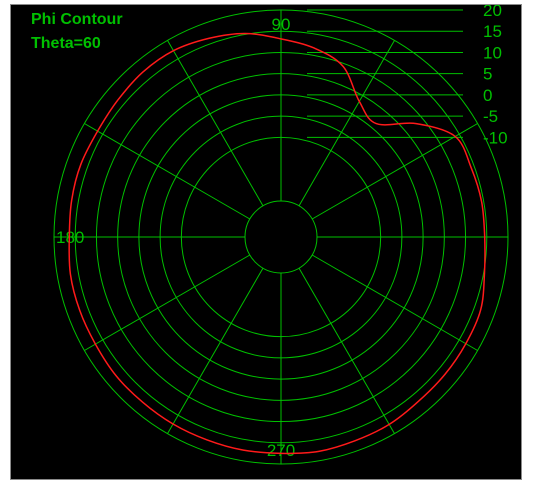  I want to click on angle-label: 270, so click(281, 450).